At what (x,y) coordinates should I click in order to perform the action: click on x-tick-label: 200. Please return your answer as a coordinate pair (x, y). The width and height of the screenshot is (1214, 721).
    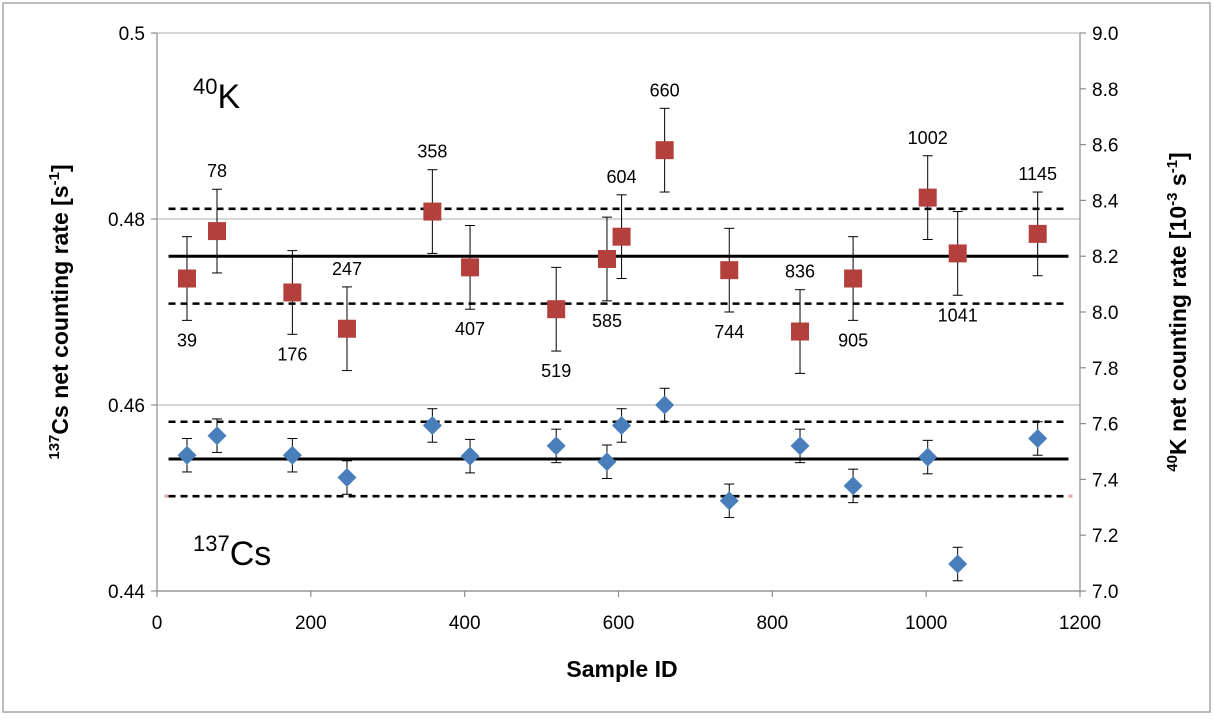
    Looking at the image, I should click on (311, 623).